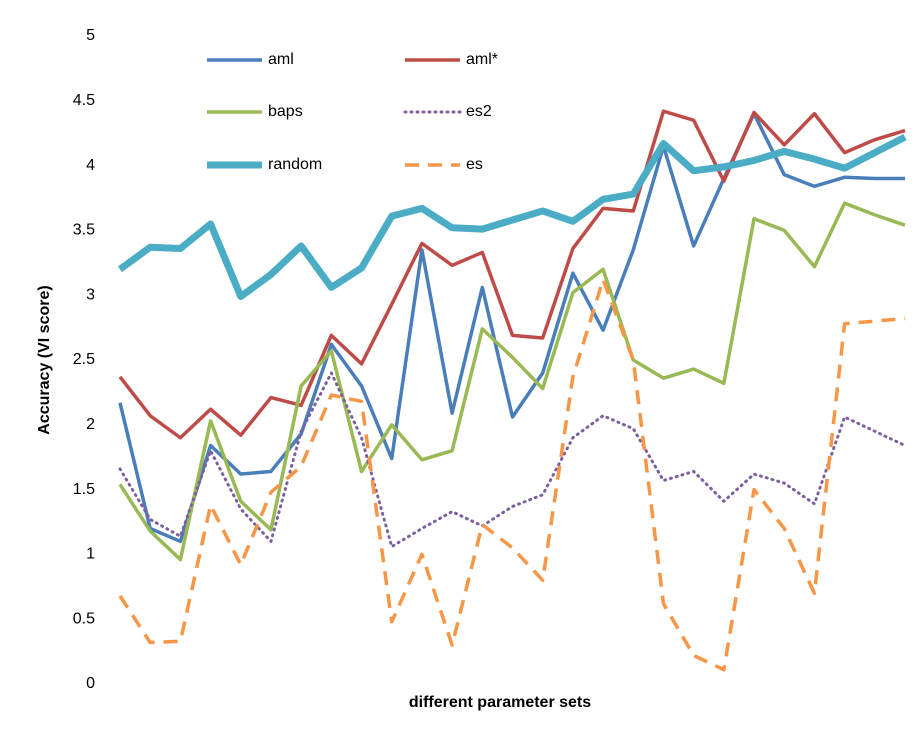 This screenshot has width=920, height=742. I want to click on y-axis-label: Accuracy (VI score), so click(44, 359).